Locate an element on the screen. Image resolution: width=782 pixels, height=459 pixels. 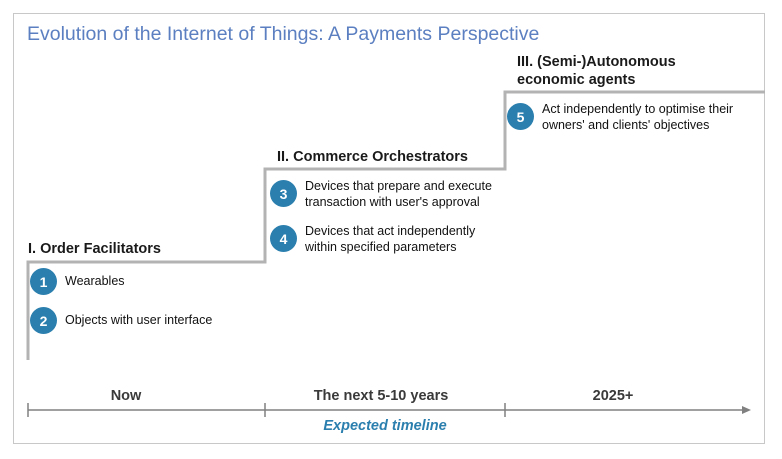
number-badge: 4 is located at coordinates (283, 238).